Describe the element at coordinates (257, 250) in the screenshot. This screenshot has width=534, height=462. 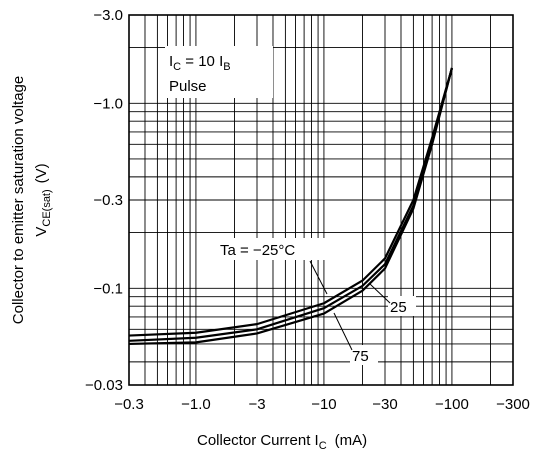
I see `series-label-ta: Ta = −25°C` at that location.